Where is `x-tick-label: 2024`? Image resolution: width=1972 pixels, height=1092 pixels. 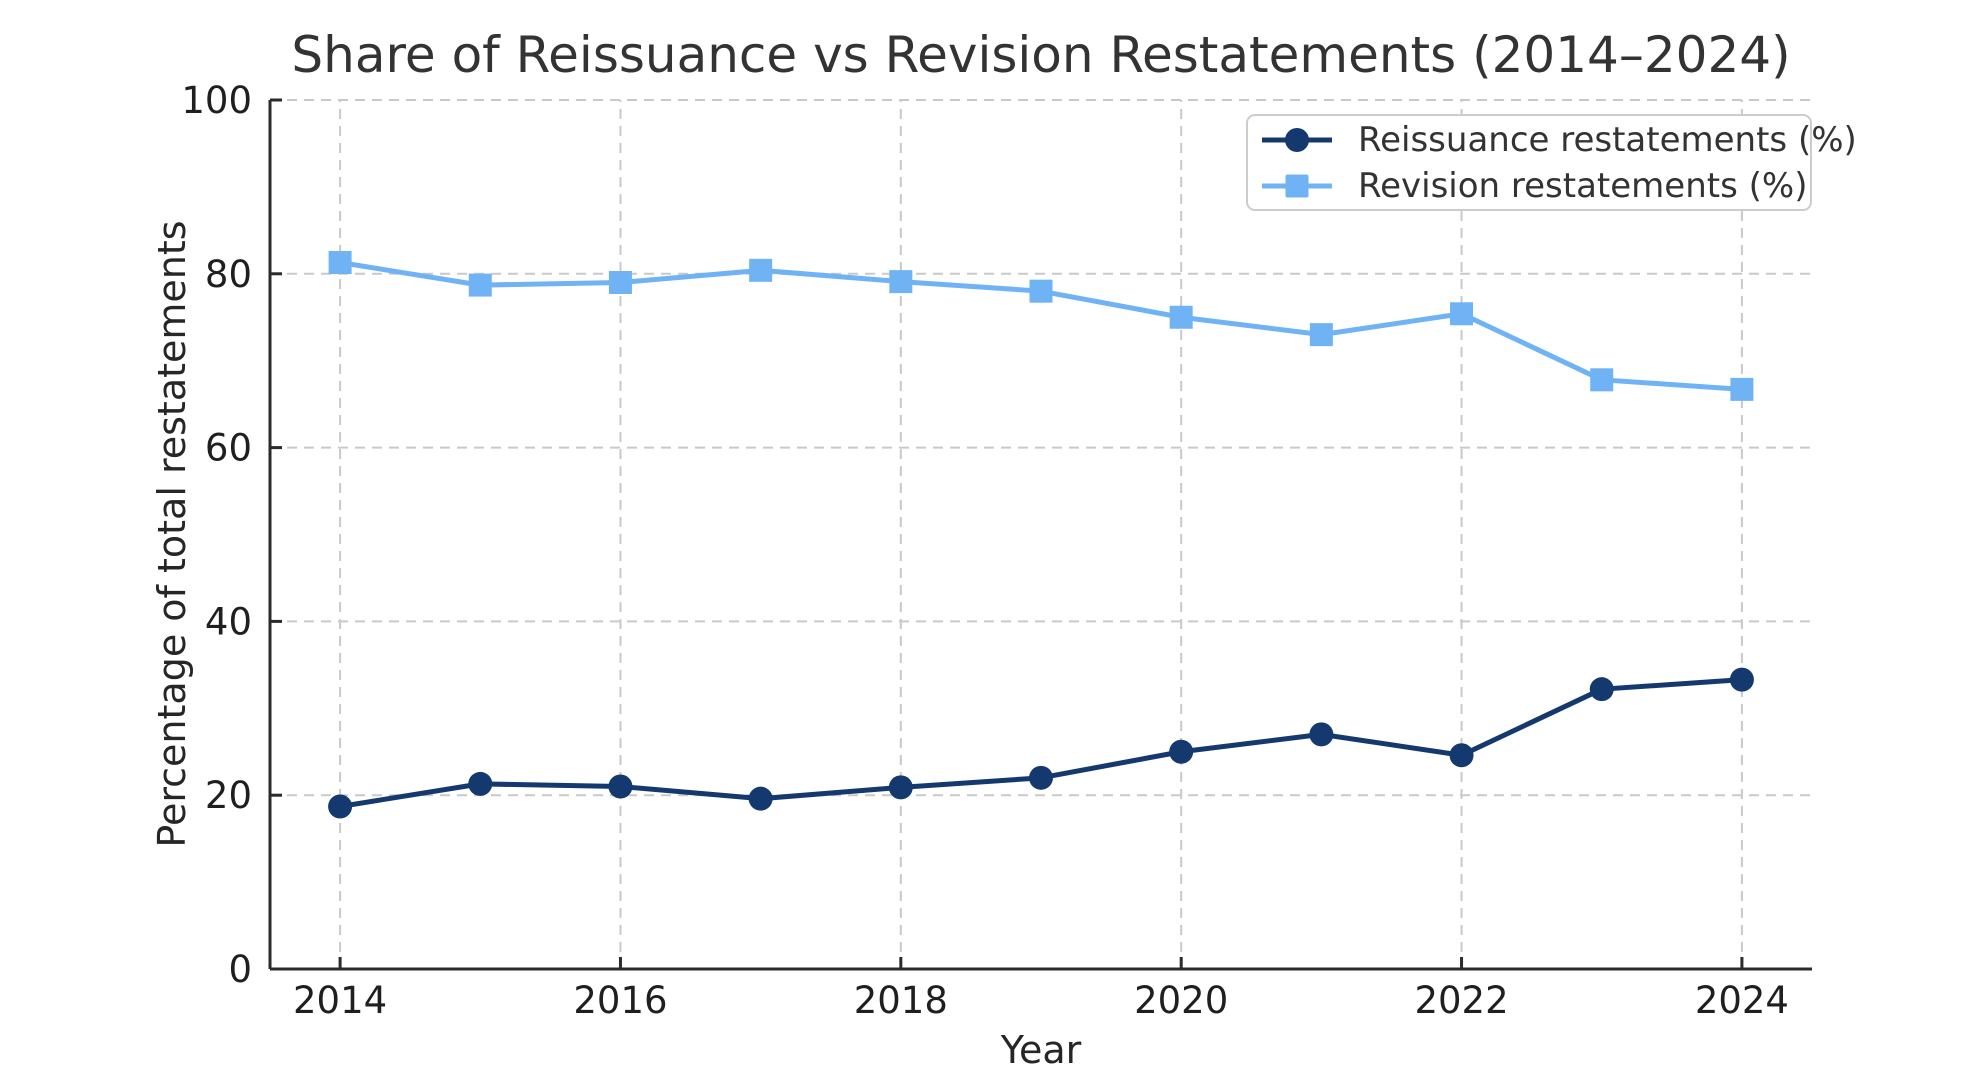 x-tick-label: 2024 is located at coordinates (1742, 1000).